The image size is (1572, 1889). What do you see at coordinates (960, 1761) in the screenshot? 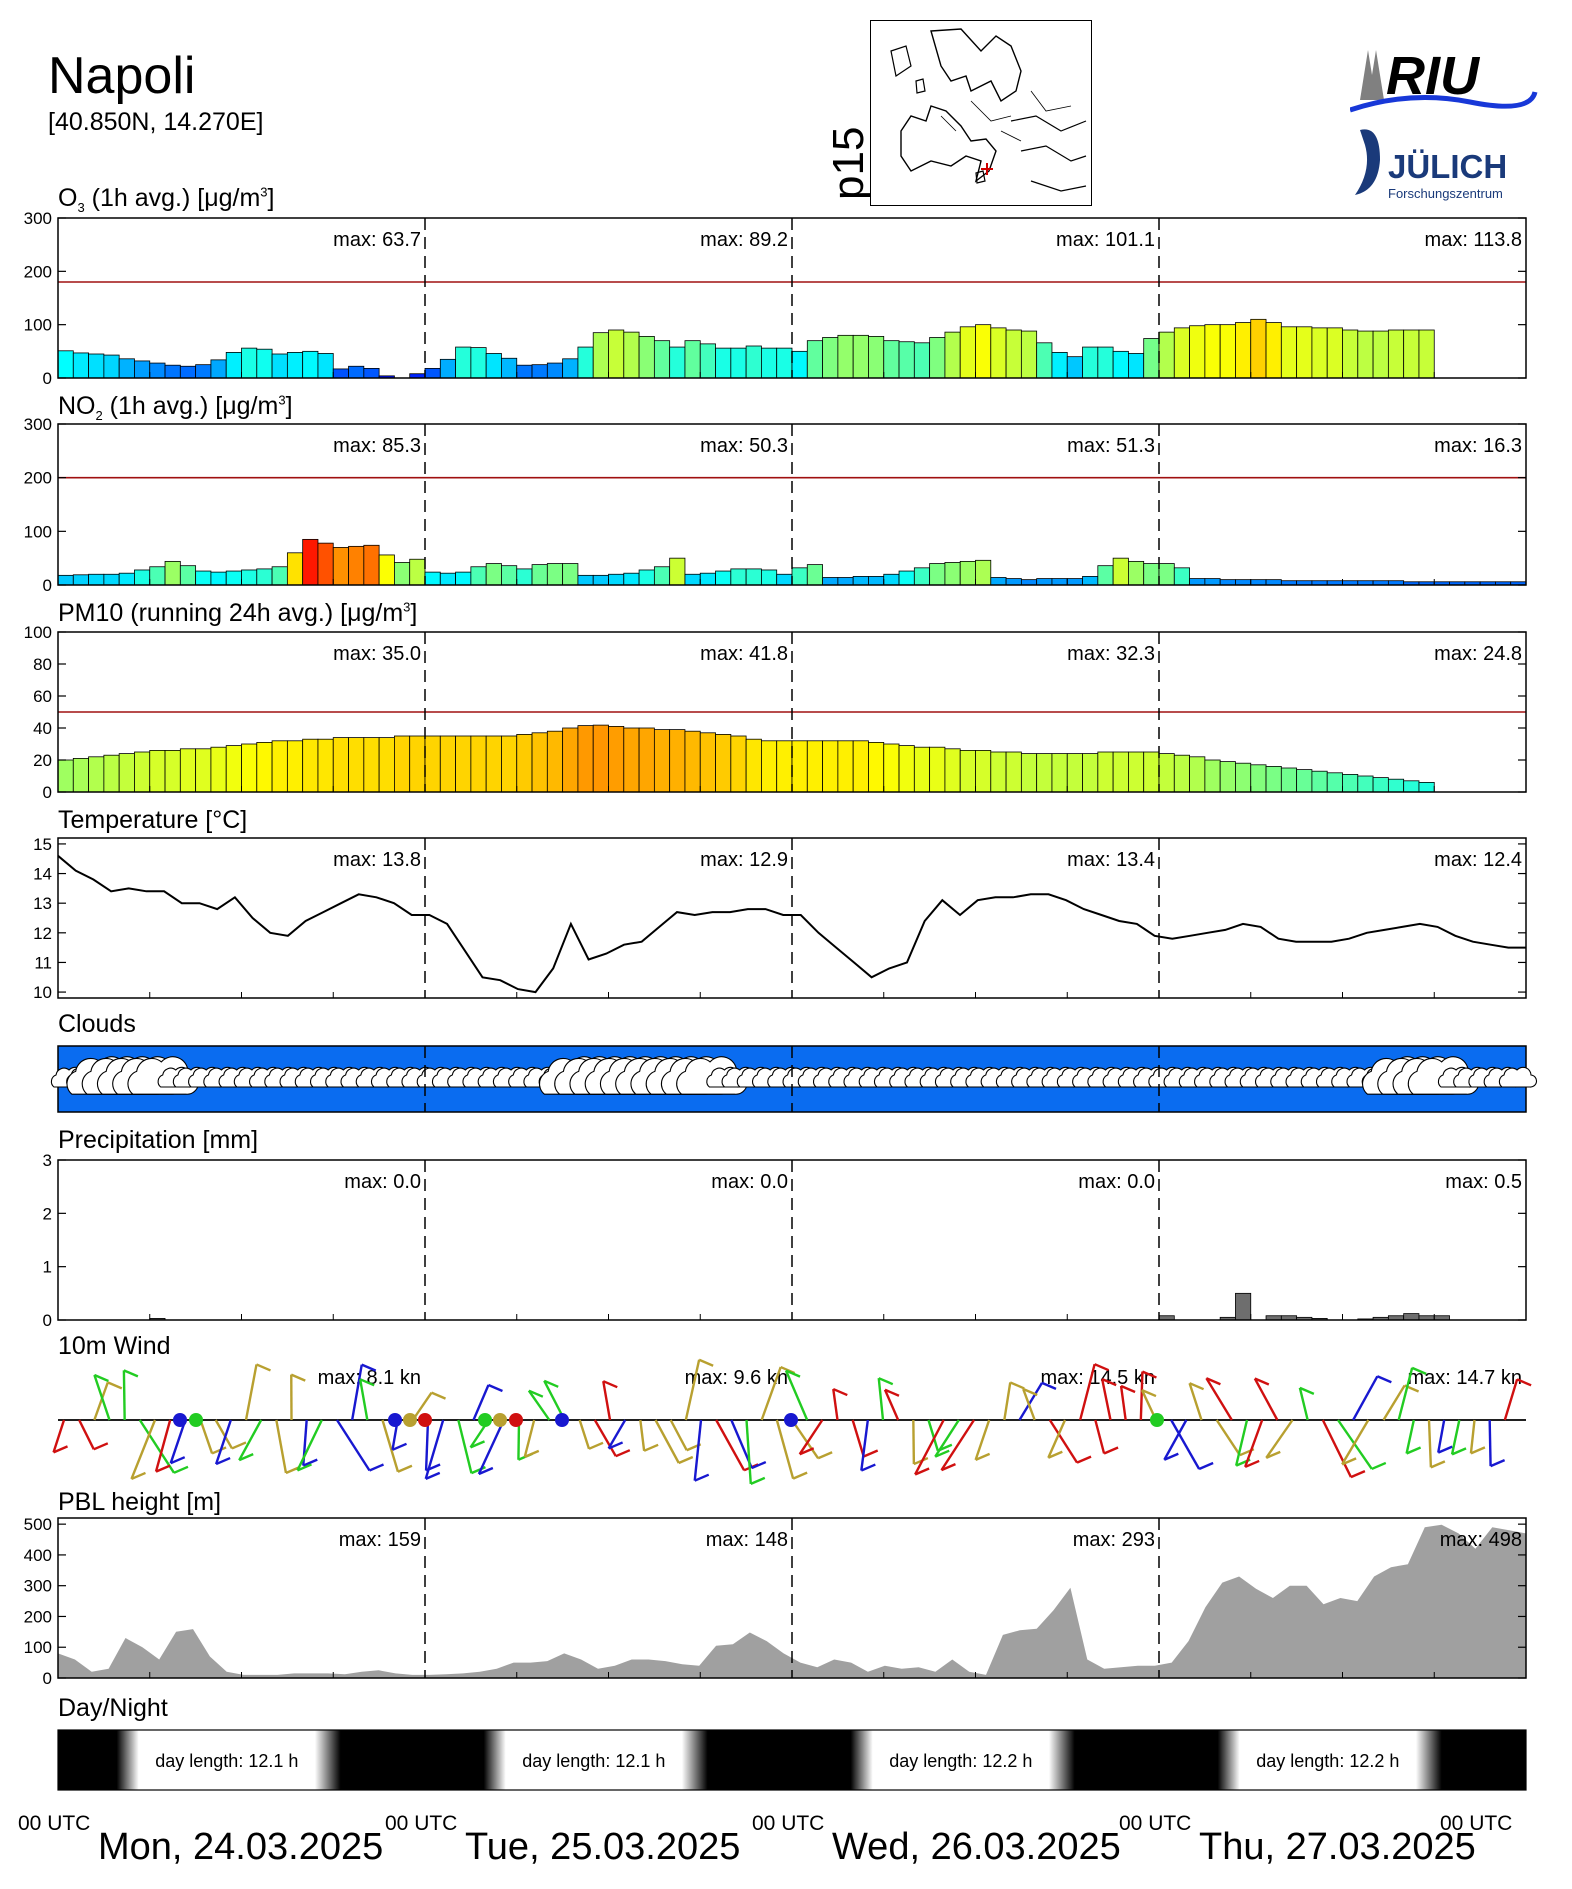
I see `day-length-label: day length: 12.2 h` at bounding box center [960, 1761].